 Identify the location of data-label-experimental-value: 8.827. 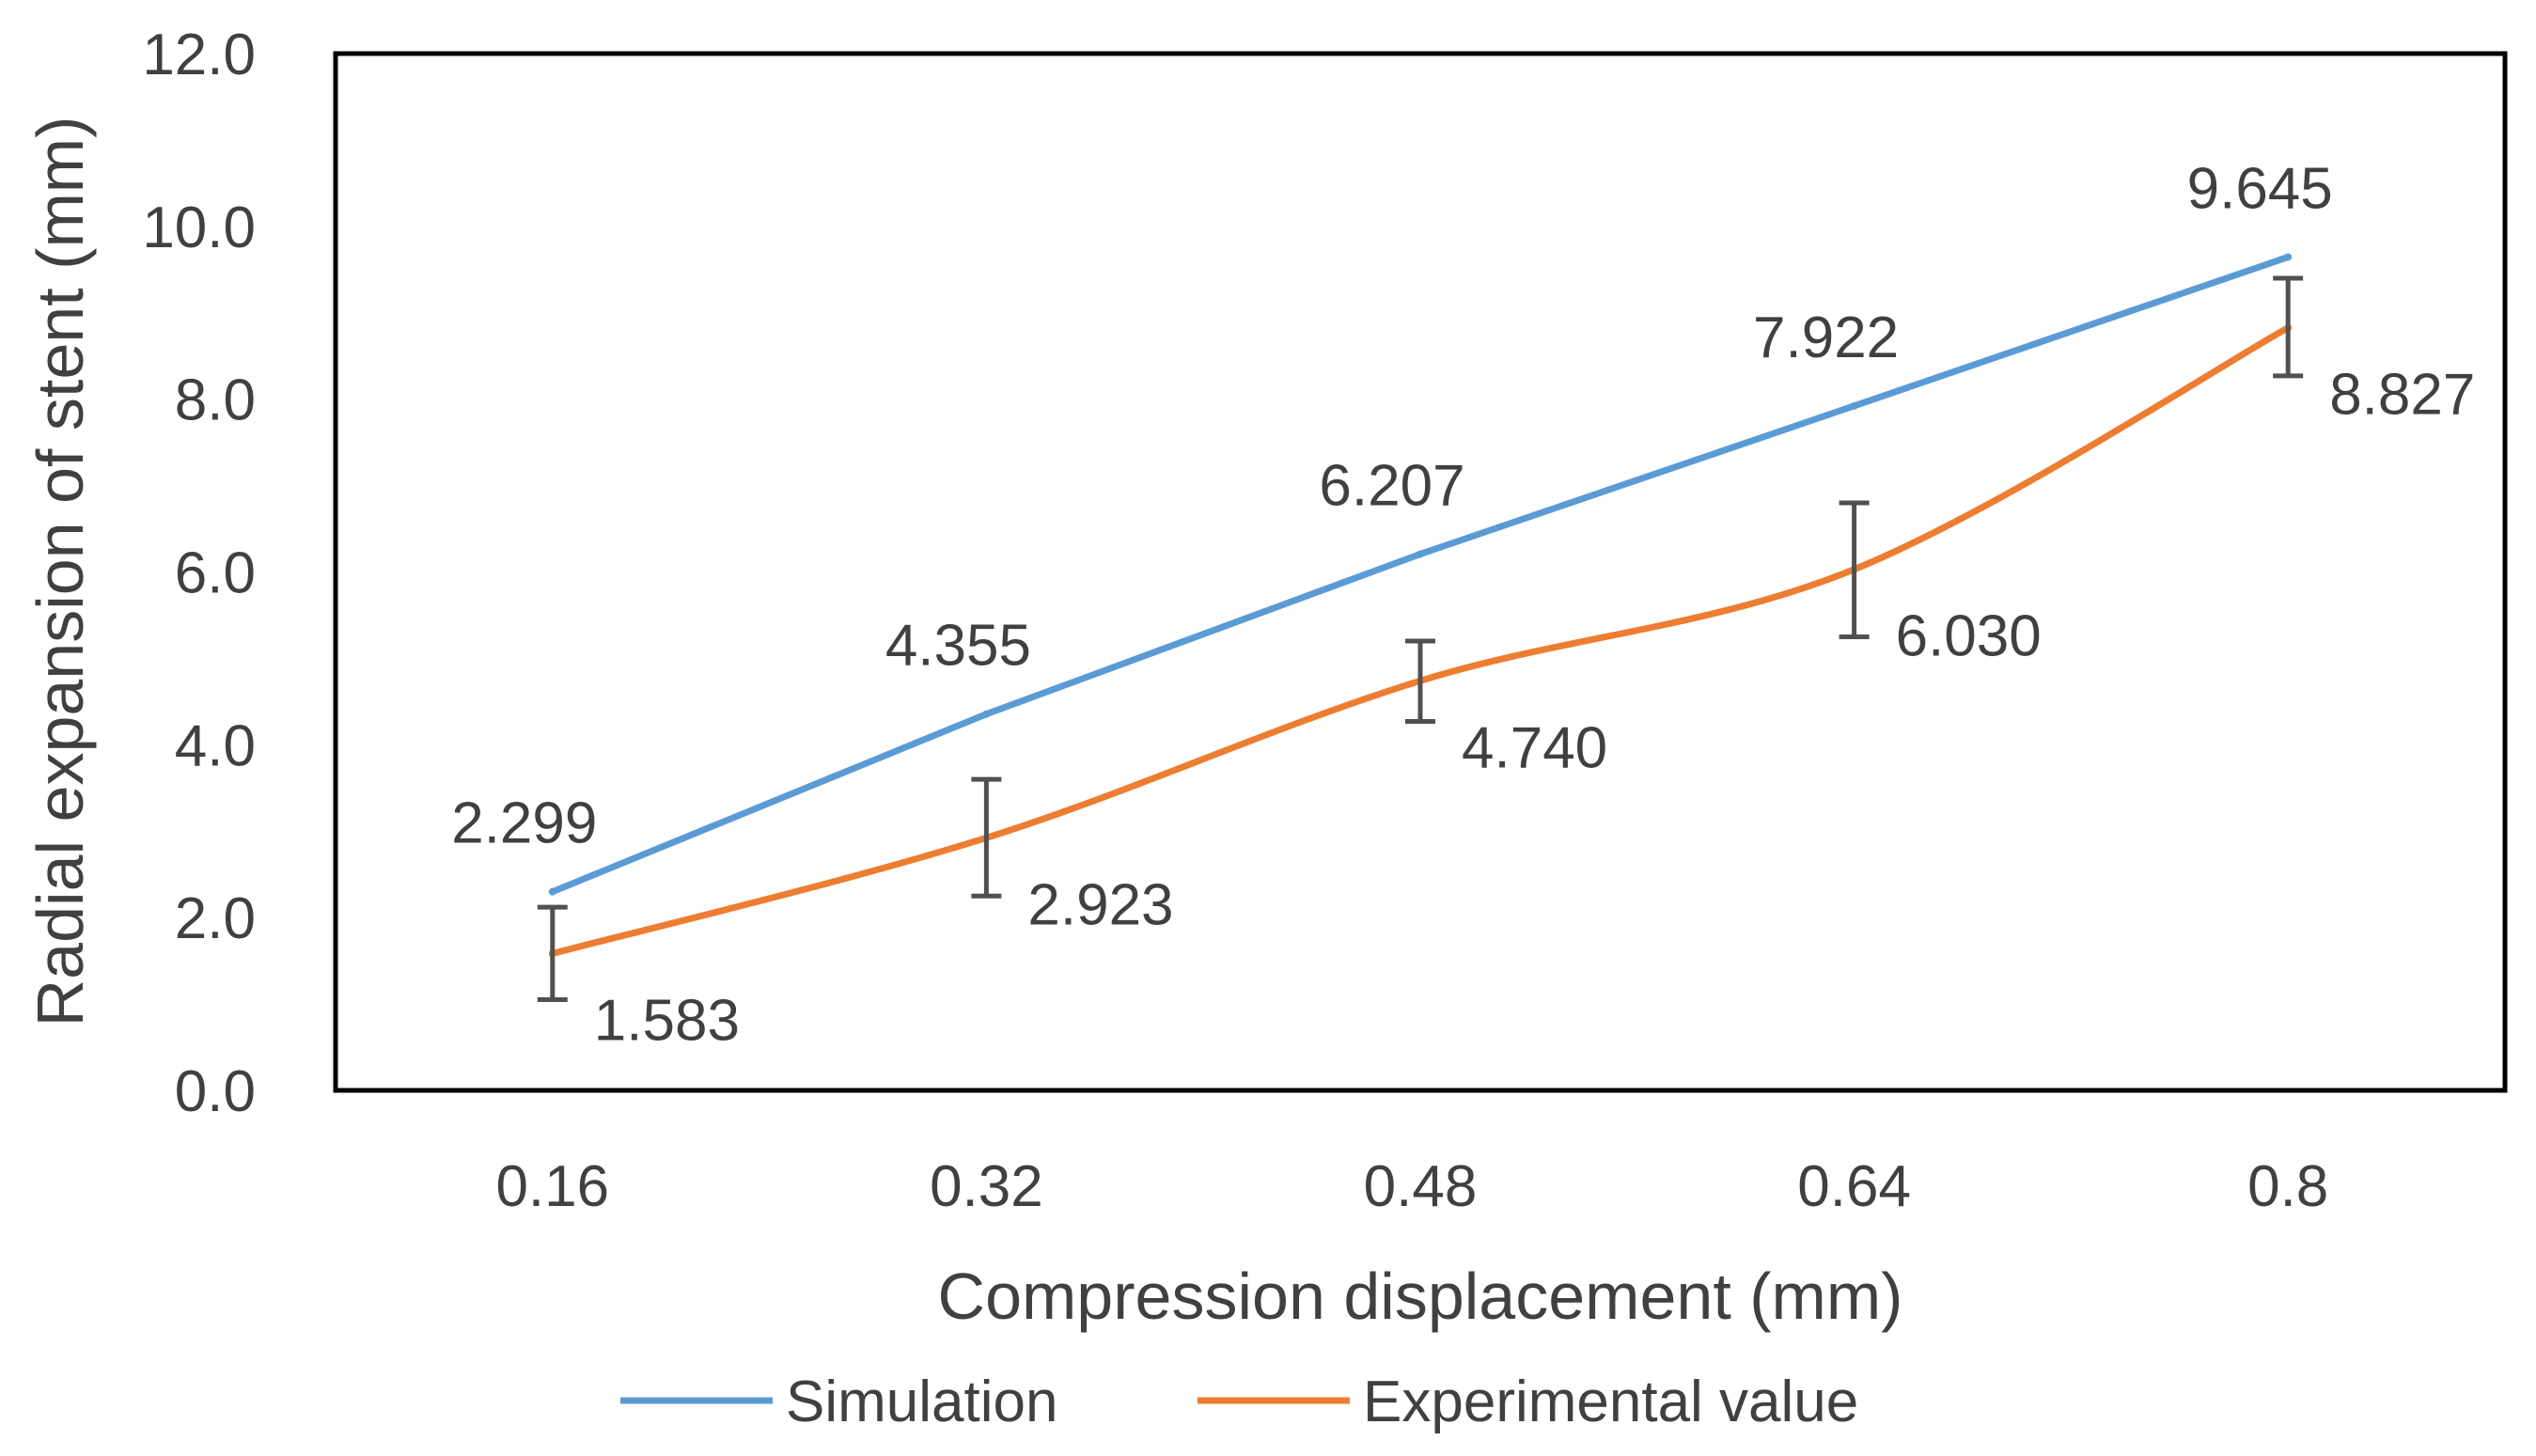
(2402, 395).